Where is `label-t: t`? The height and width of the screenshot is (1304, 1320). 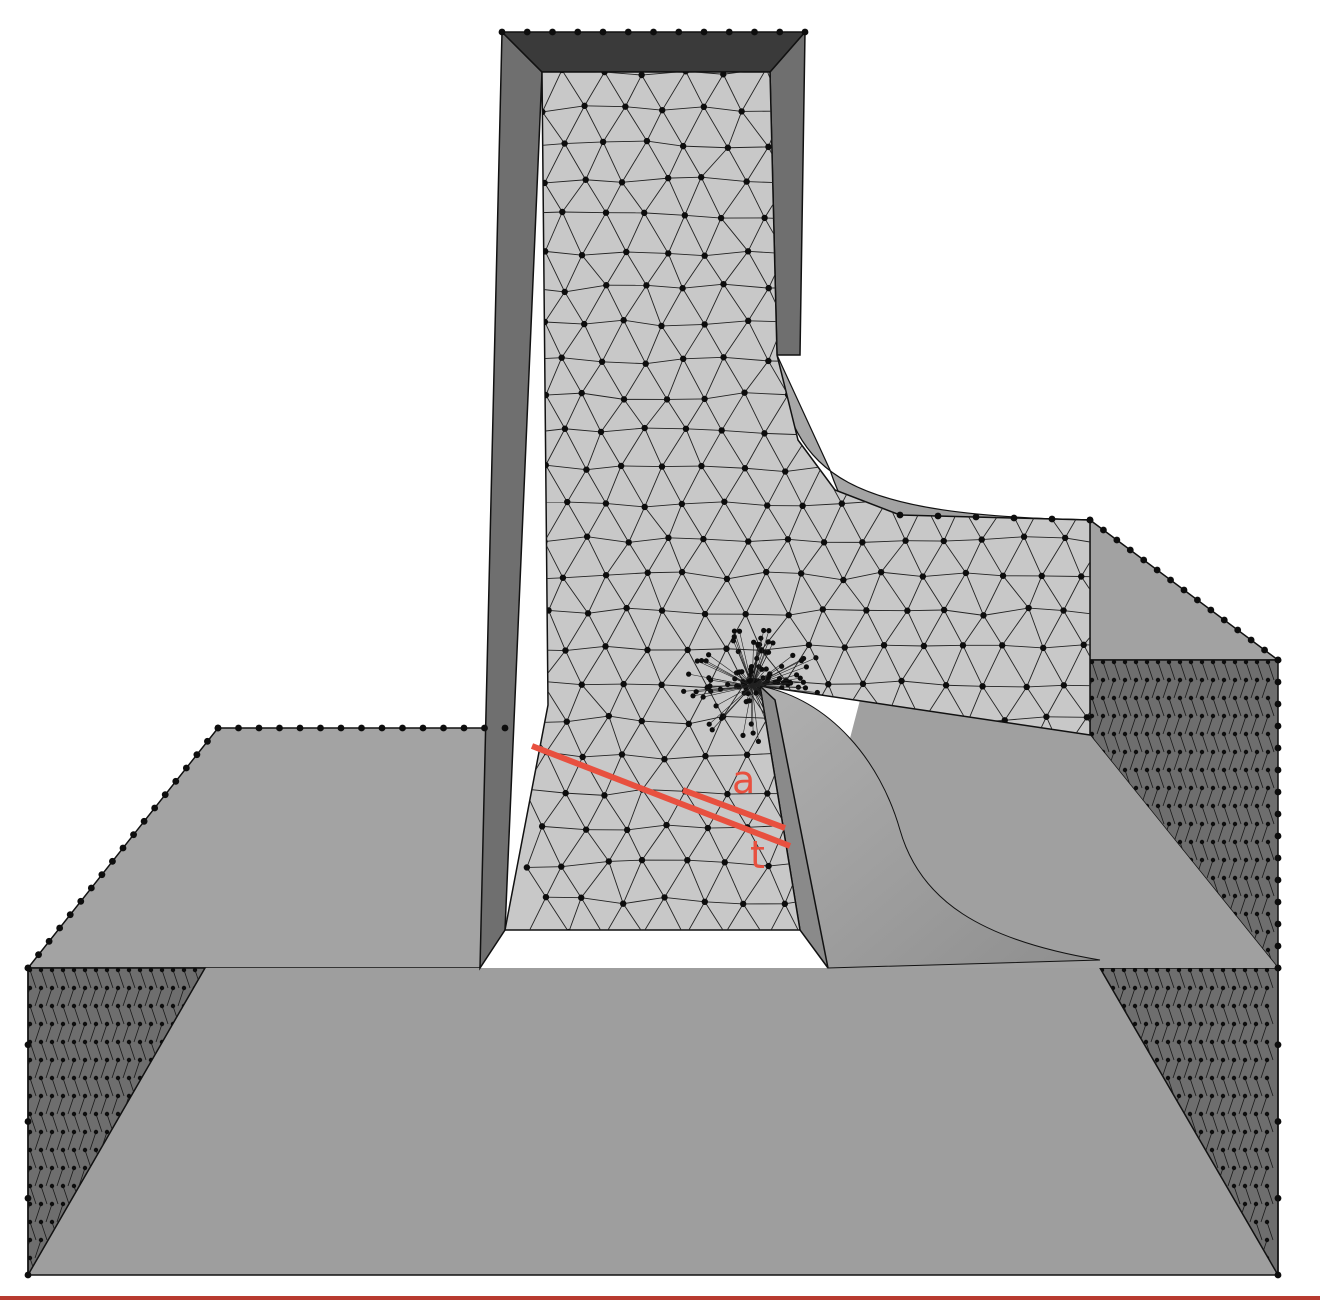 label-t: t is located at coordinates (757, 855).